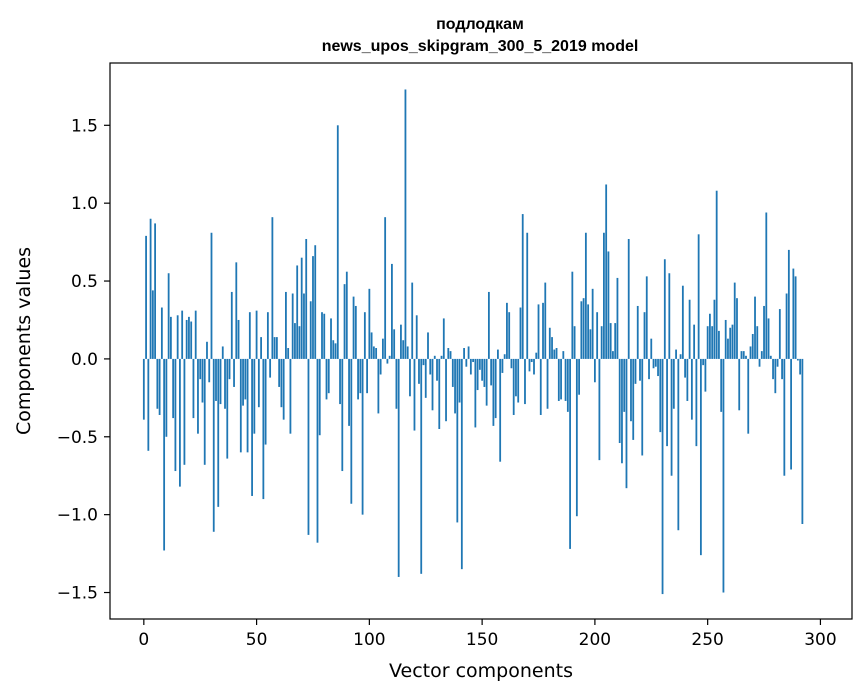 The height and width of the screenshot is (696, 867). What do you see at coordinates (24, 341) in the screenshot?
I see `y-axis-label: Components values` at bounding box center [24, 341].